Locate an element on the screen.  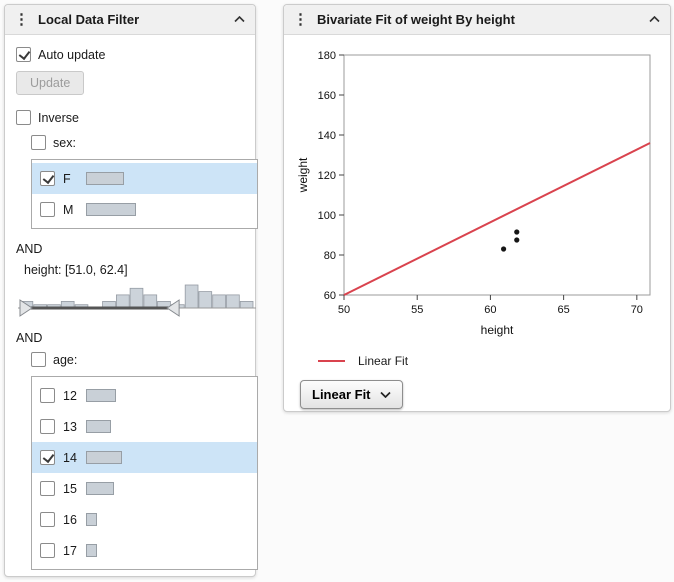
age-item-15-checkbox is located at coordinates (47, 488).